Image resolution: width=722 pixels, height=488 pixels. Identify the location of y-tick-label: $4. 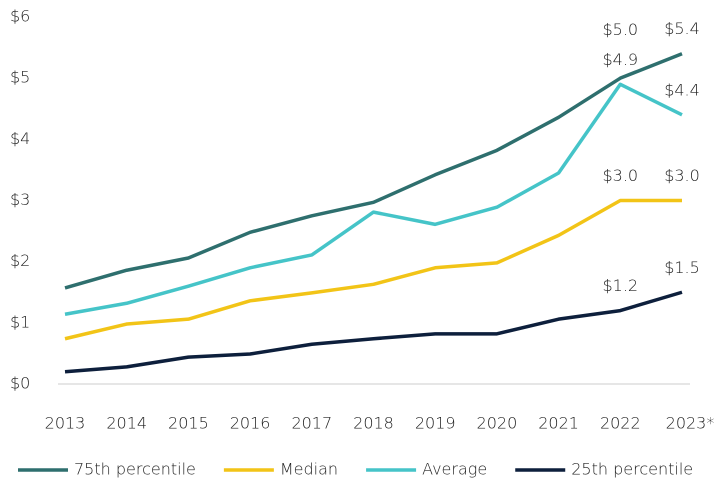
(20, 138).